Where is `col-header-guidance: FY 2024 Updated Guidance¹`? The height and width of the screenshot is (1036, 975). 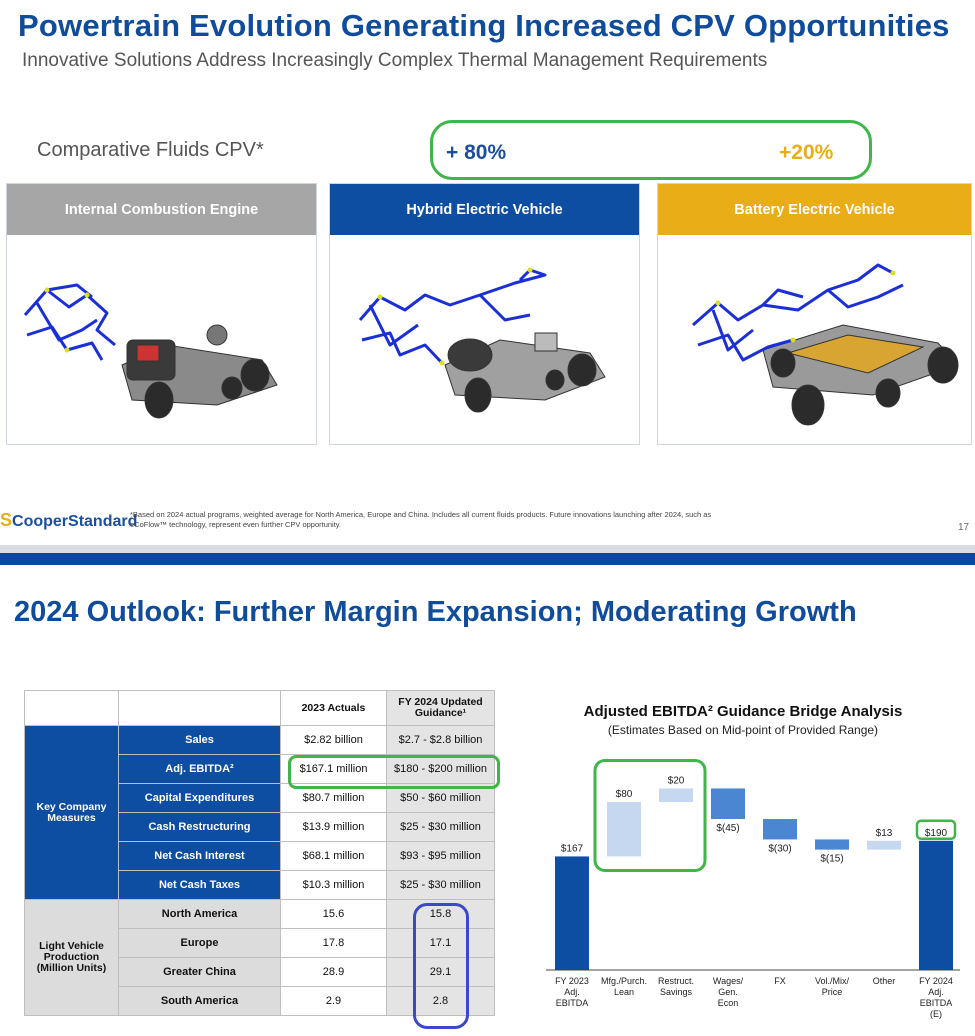
col-header-guidance: FY 2024 Updated Guidance¹ is located at coordinates (440, 708).